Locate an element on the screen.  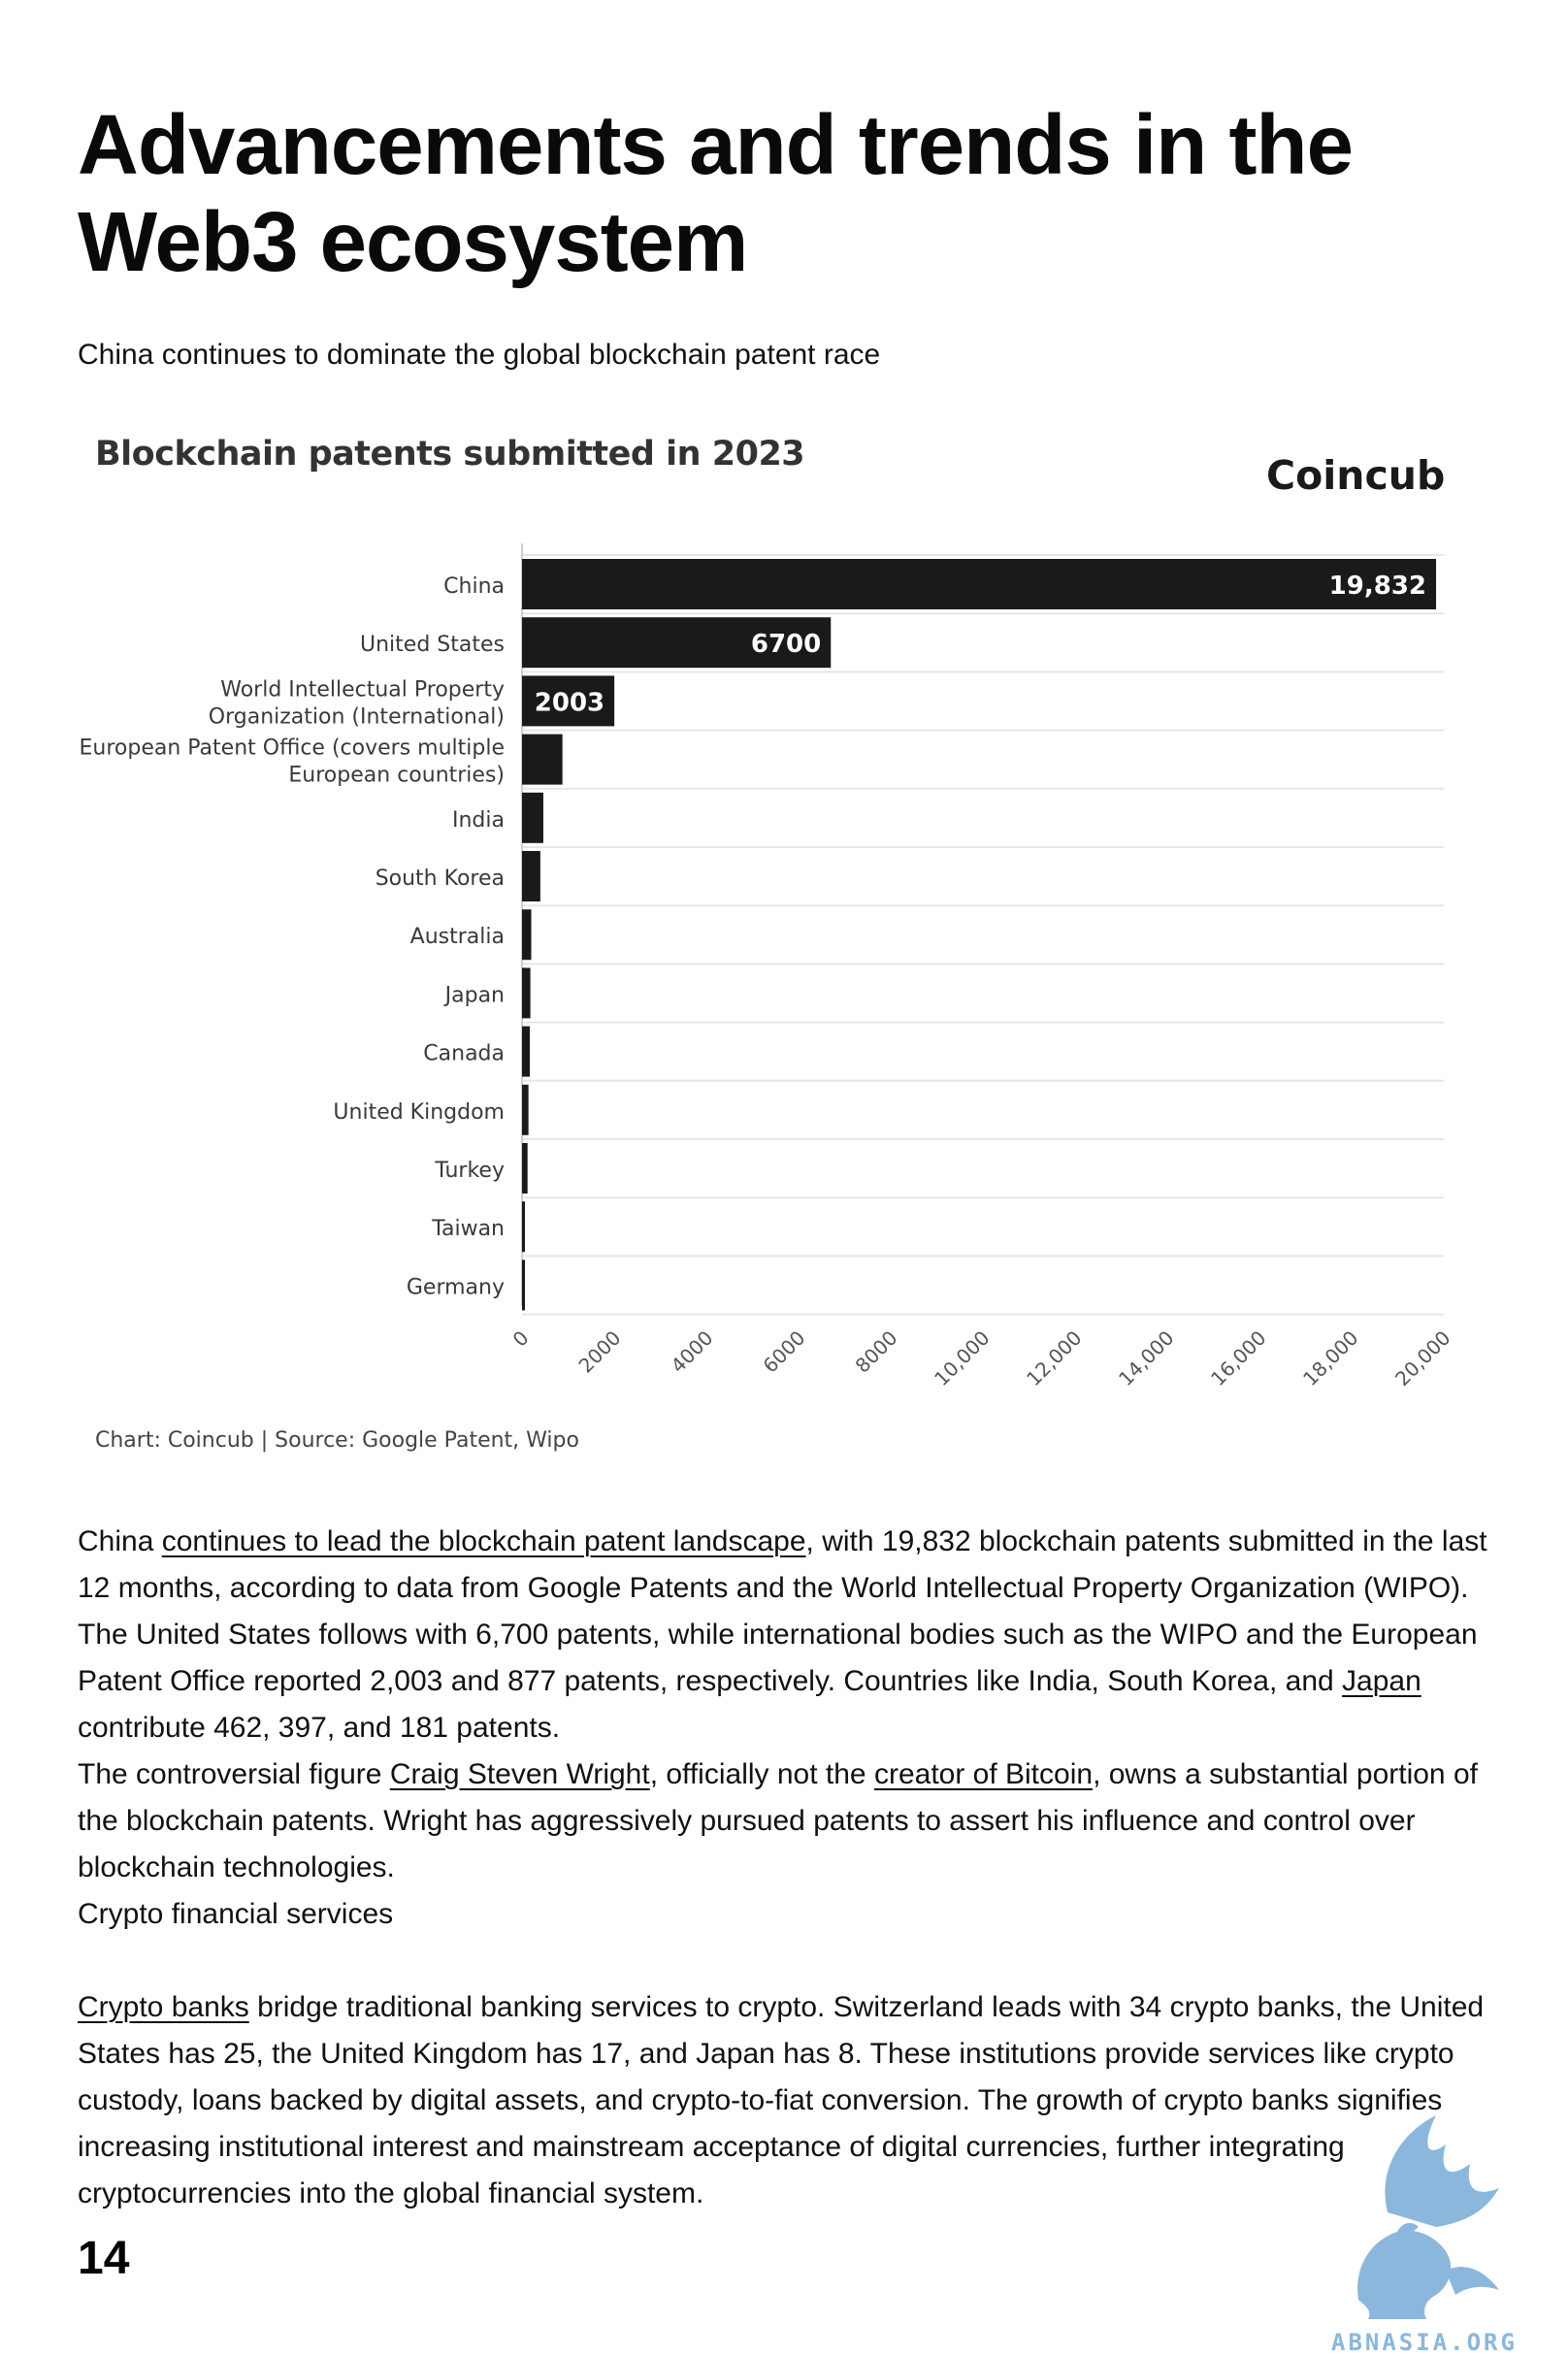
category-label: Australia is located at coordinates (457, 937).